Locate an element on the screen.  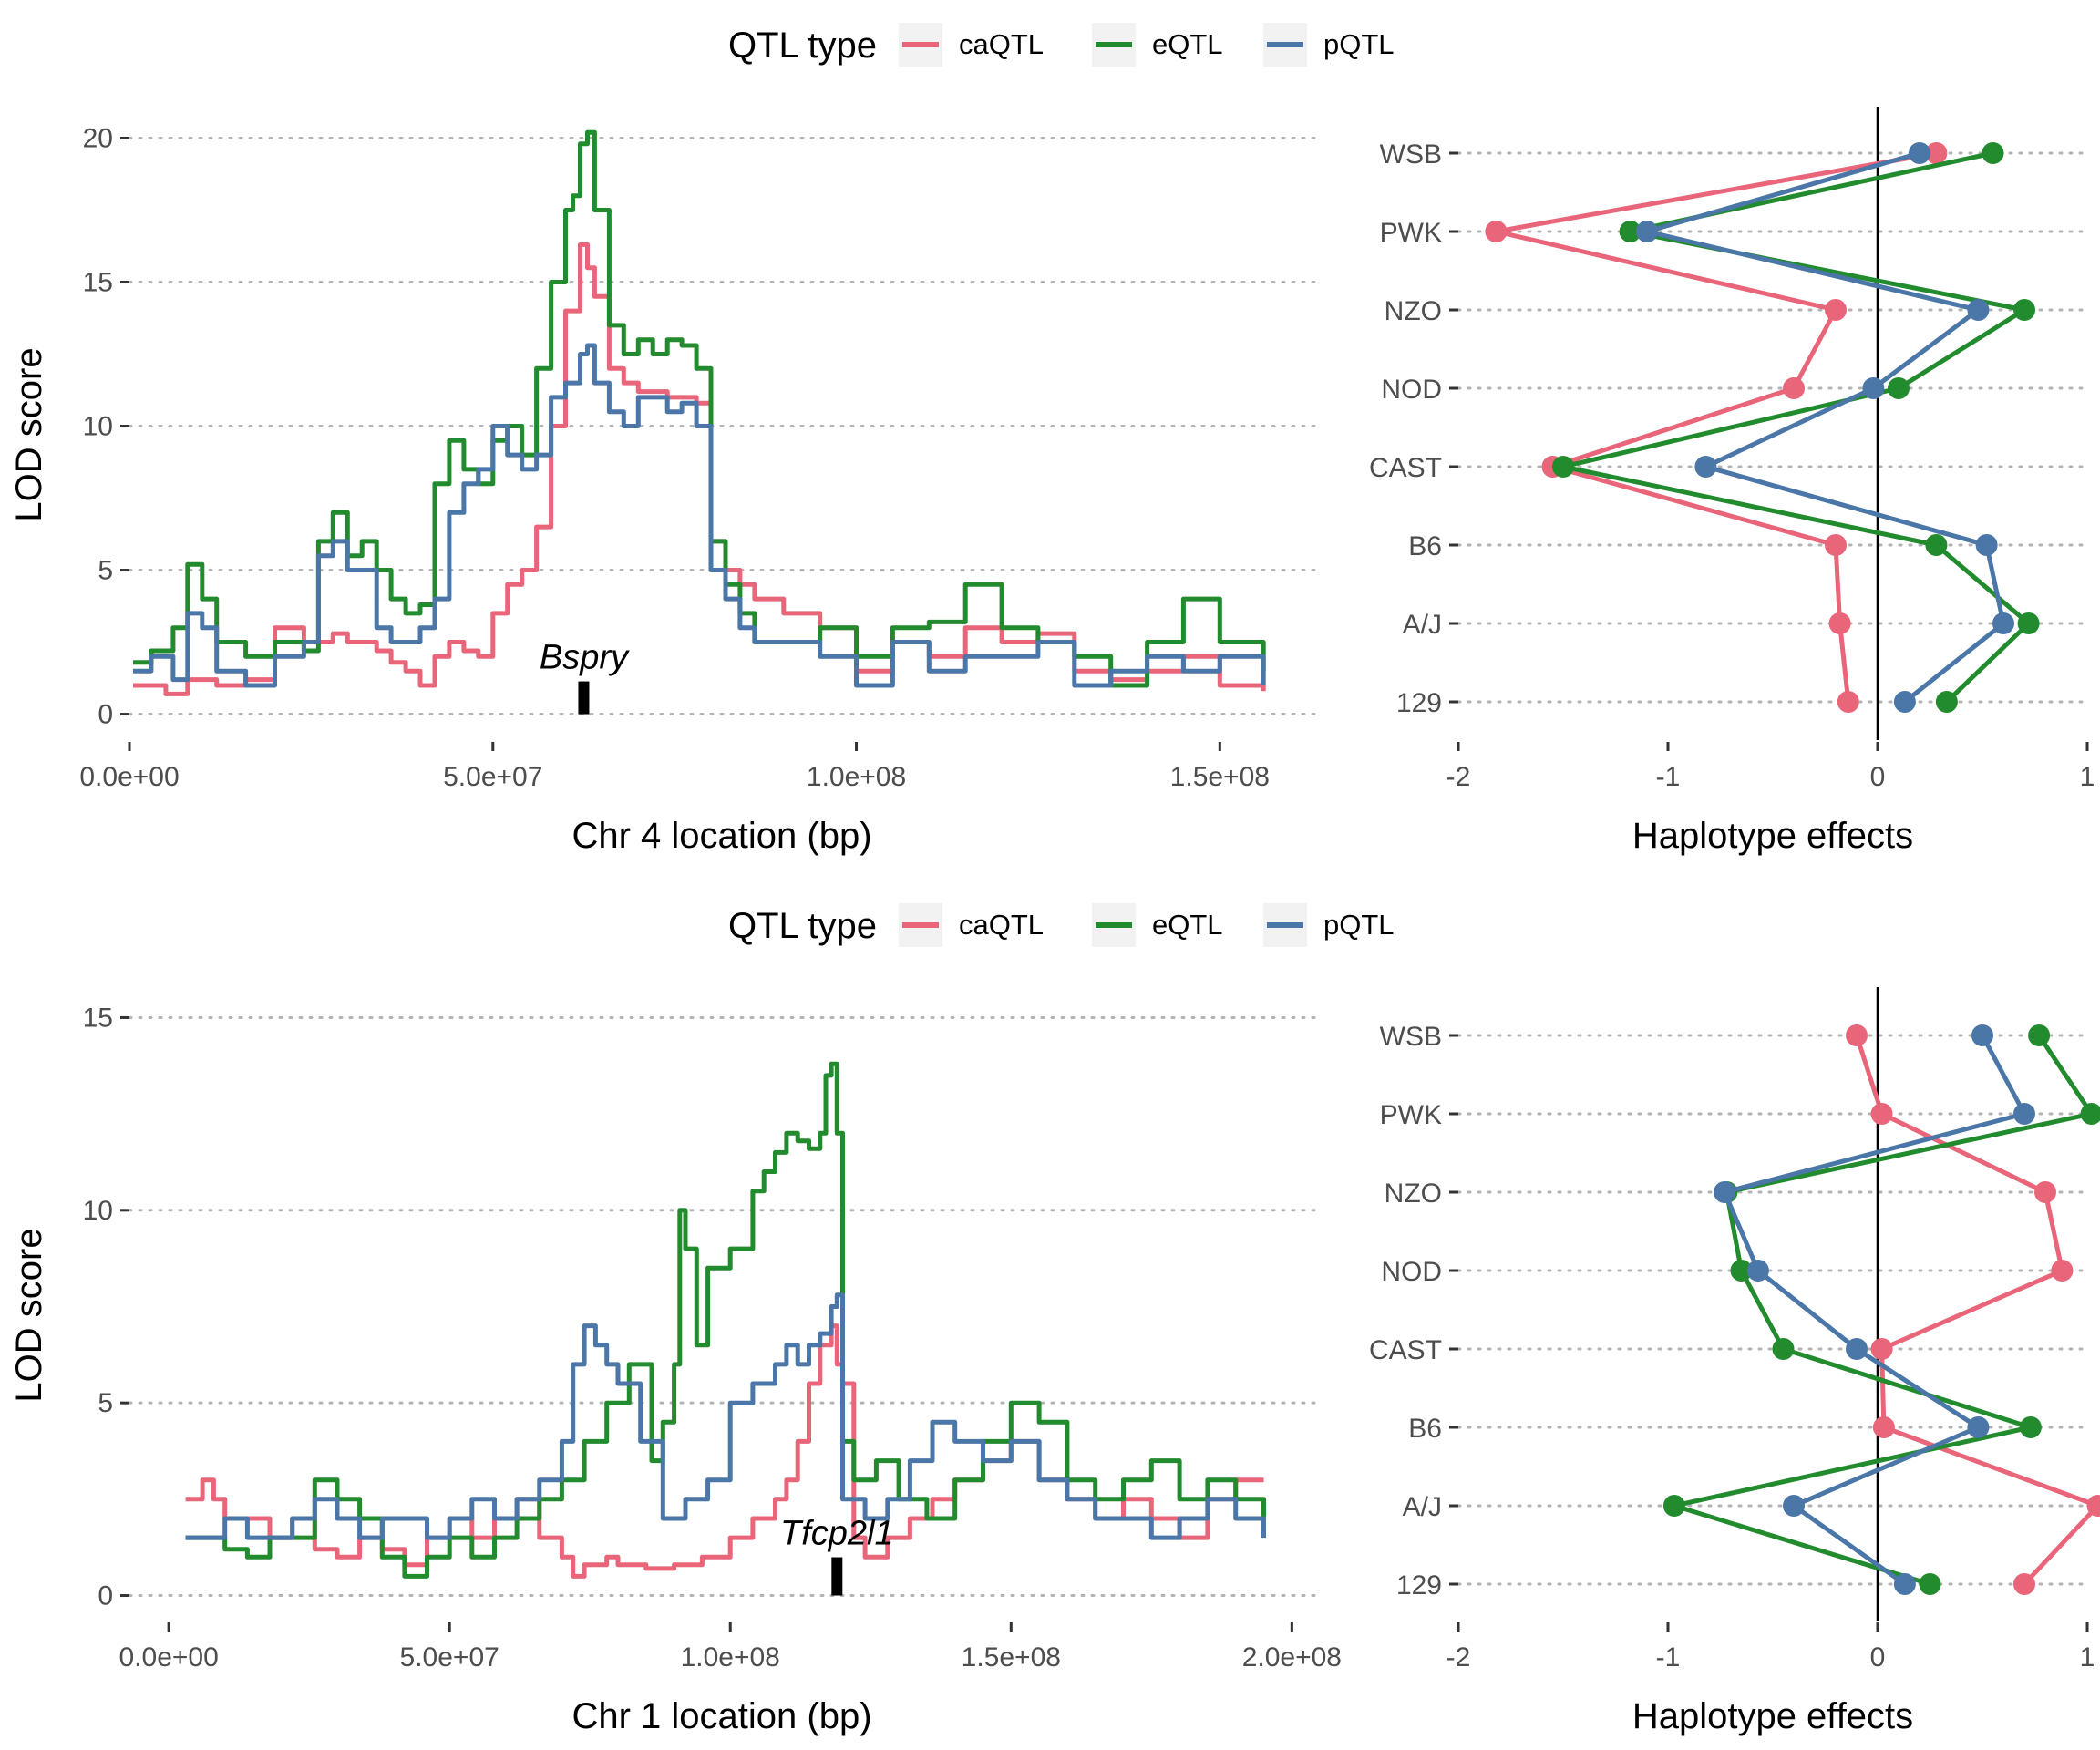
y-axis-title: LOD score is located at coordinates (29, 434).